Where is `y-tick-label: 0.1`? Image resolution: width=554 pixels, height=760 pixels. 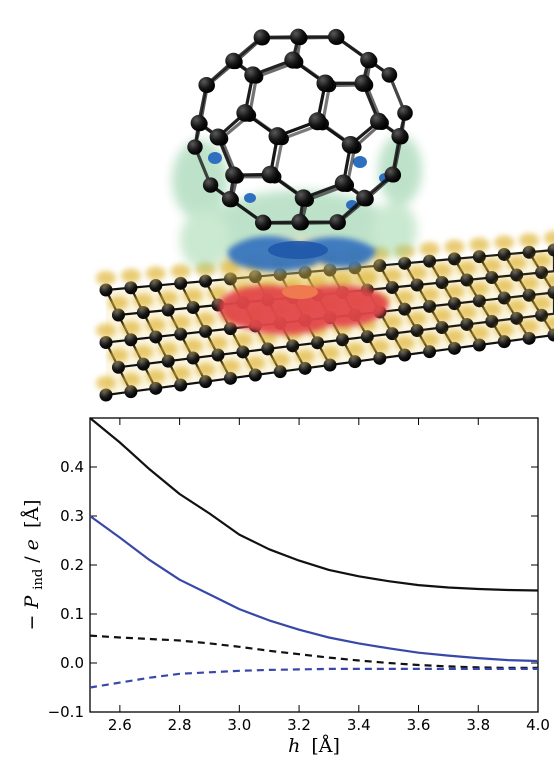 y-tick-label: 0.1 is located at coordinates (72, 614).